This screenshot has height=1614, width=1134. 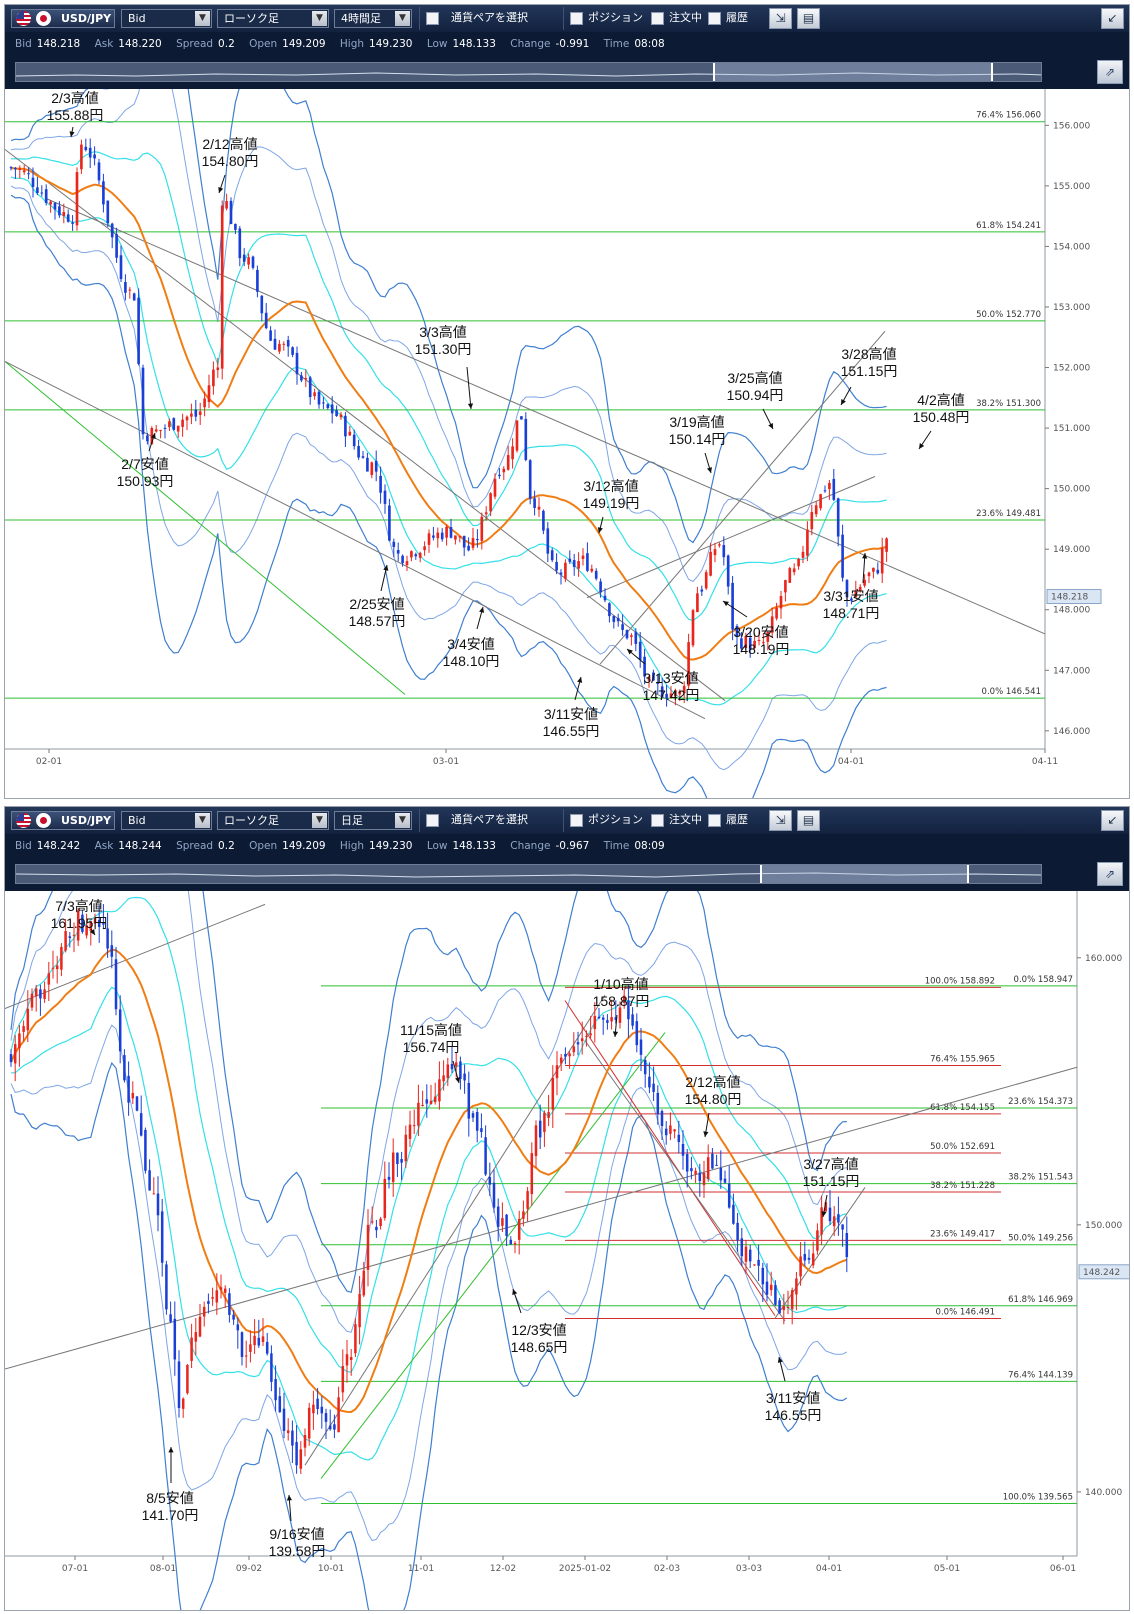 I want to click on navigator-sparkline, so click(x=528, y=74).